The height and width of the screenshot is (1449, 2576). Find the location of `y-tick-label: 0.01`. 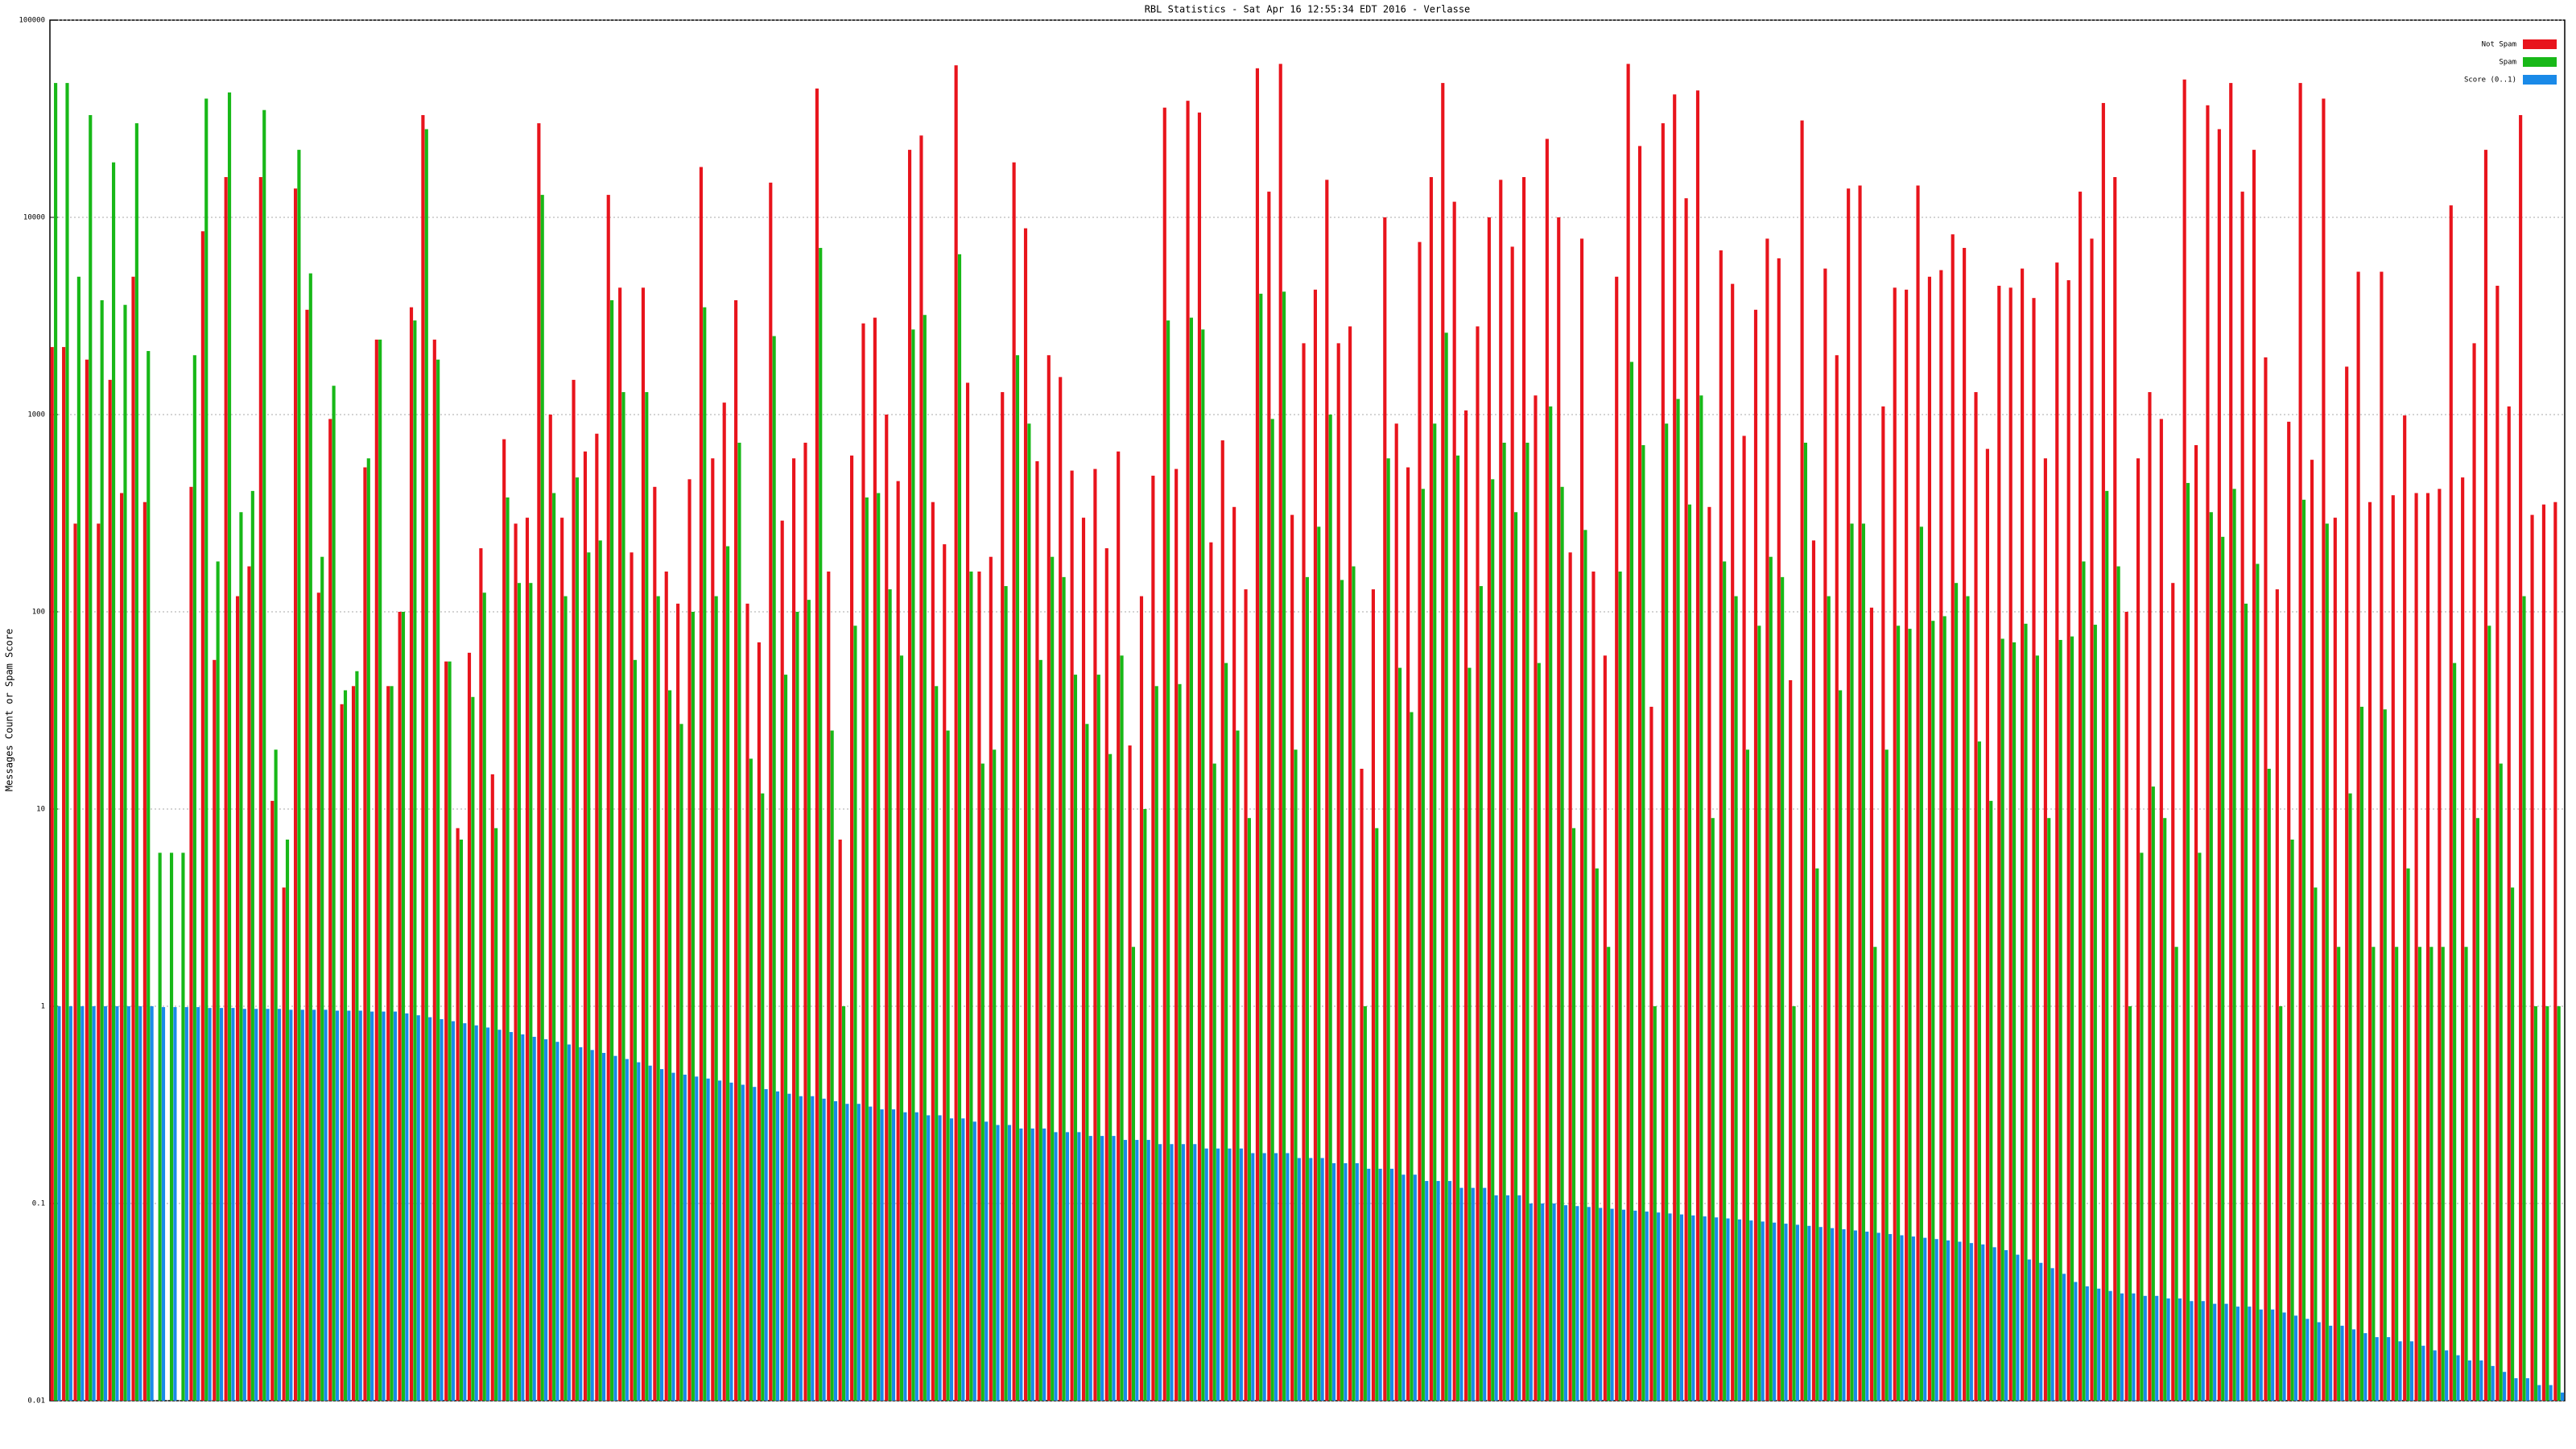

y-tick-label: 0.01 is located at coordinates (36, 1401).